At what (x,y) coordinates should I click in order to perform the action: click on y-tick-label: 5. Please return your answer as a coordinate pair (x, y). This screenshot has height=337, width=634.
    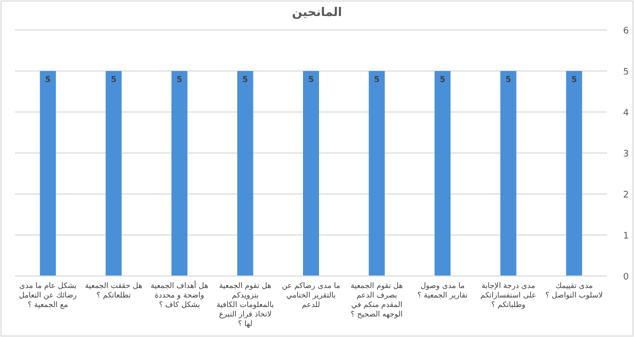
    Looking at the image, I should click on (626, 73).